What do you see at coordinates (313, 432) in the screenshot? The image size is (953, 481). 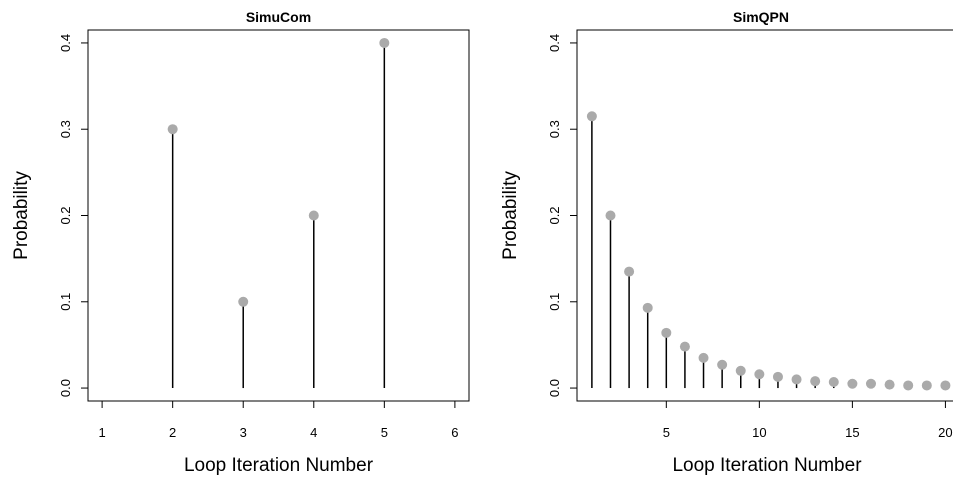 I see `x-tick-label: 4` at bounding box center [313, 432].